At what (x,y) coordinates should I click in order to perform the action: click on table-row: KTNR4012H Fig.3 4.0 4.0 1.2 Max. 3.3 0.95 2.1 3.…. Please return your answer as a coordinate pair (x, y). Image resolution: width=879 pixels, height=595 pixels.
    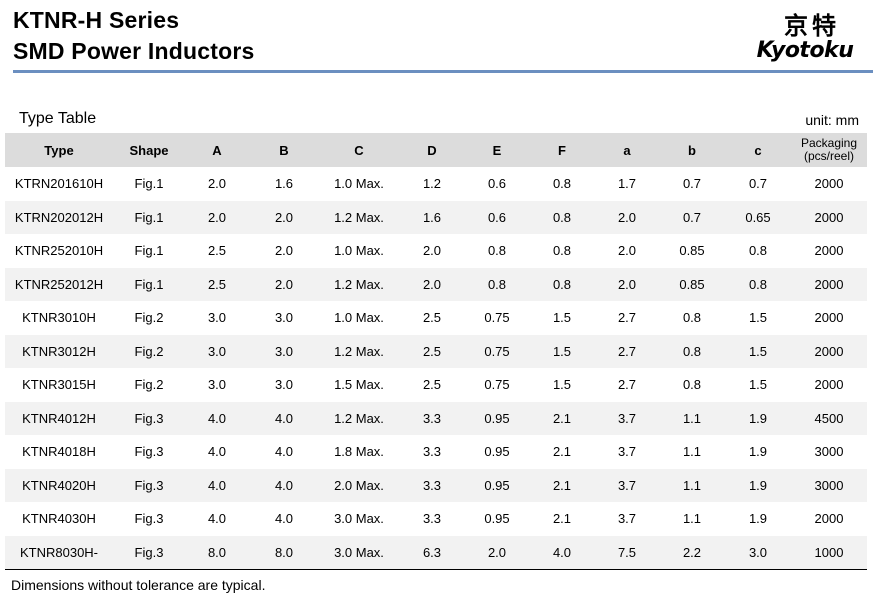
    Looking at the image, I should click on (436, 418).